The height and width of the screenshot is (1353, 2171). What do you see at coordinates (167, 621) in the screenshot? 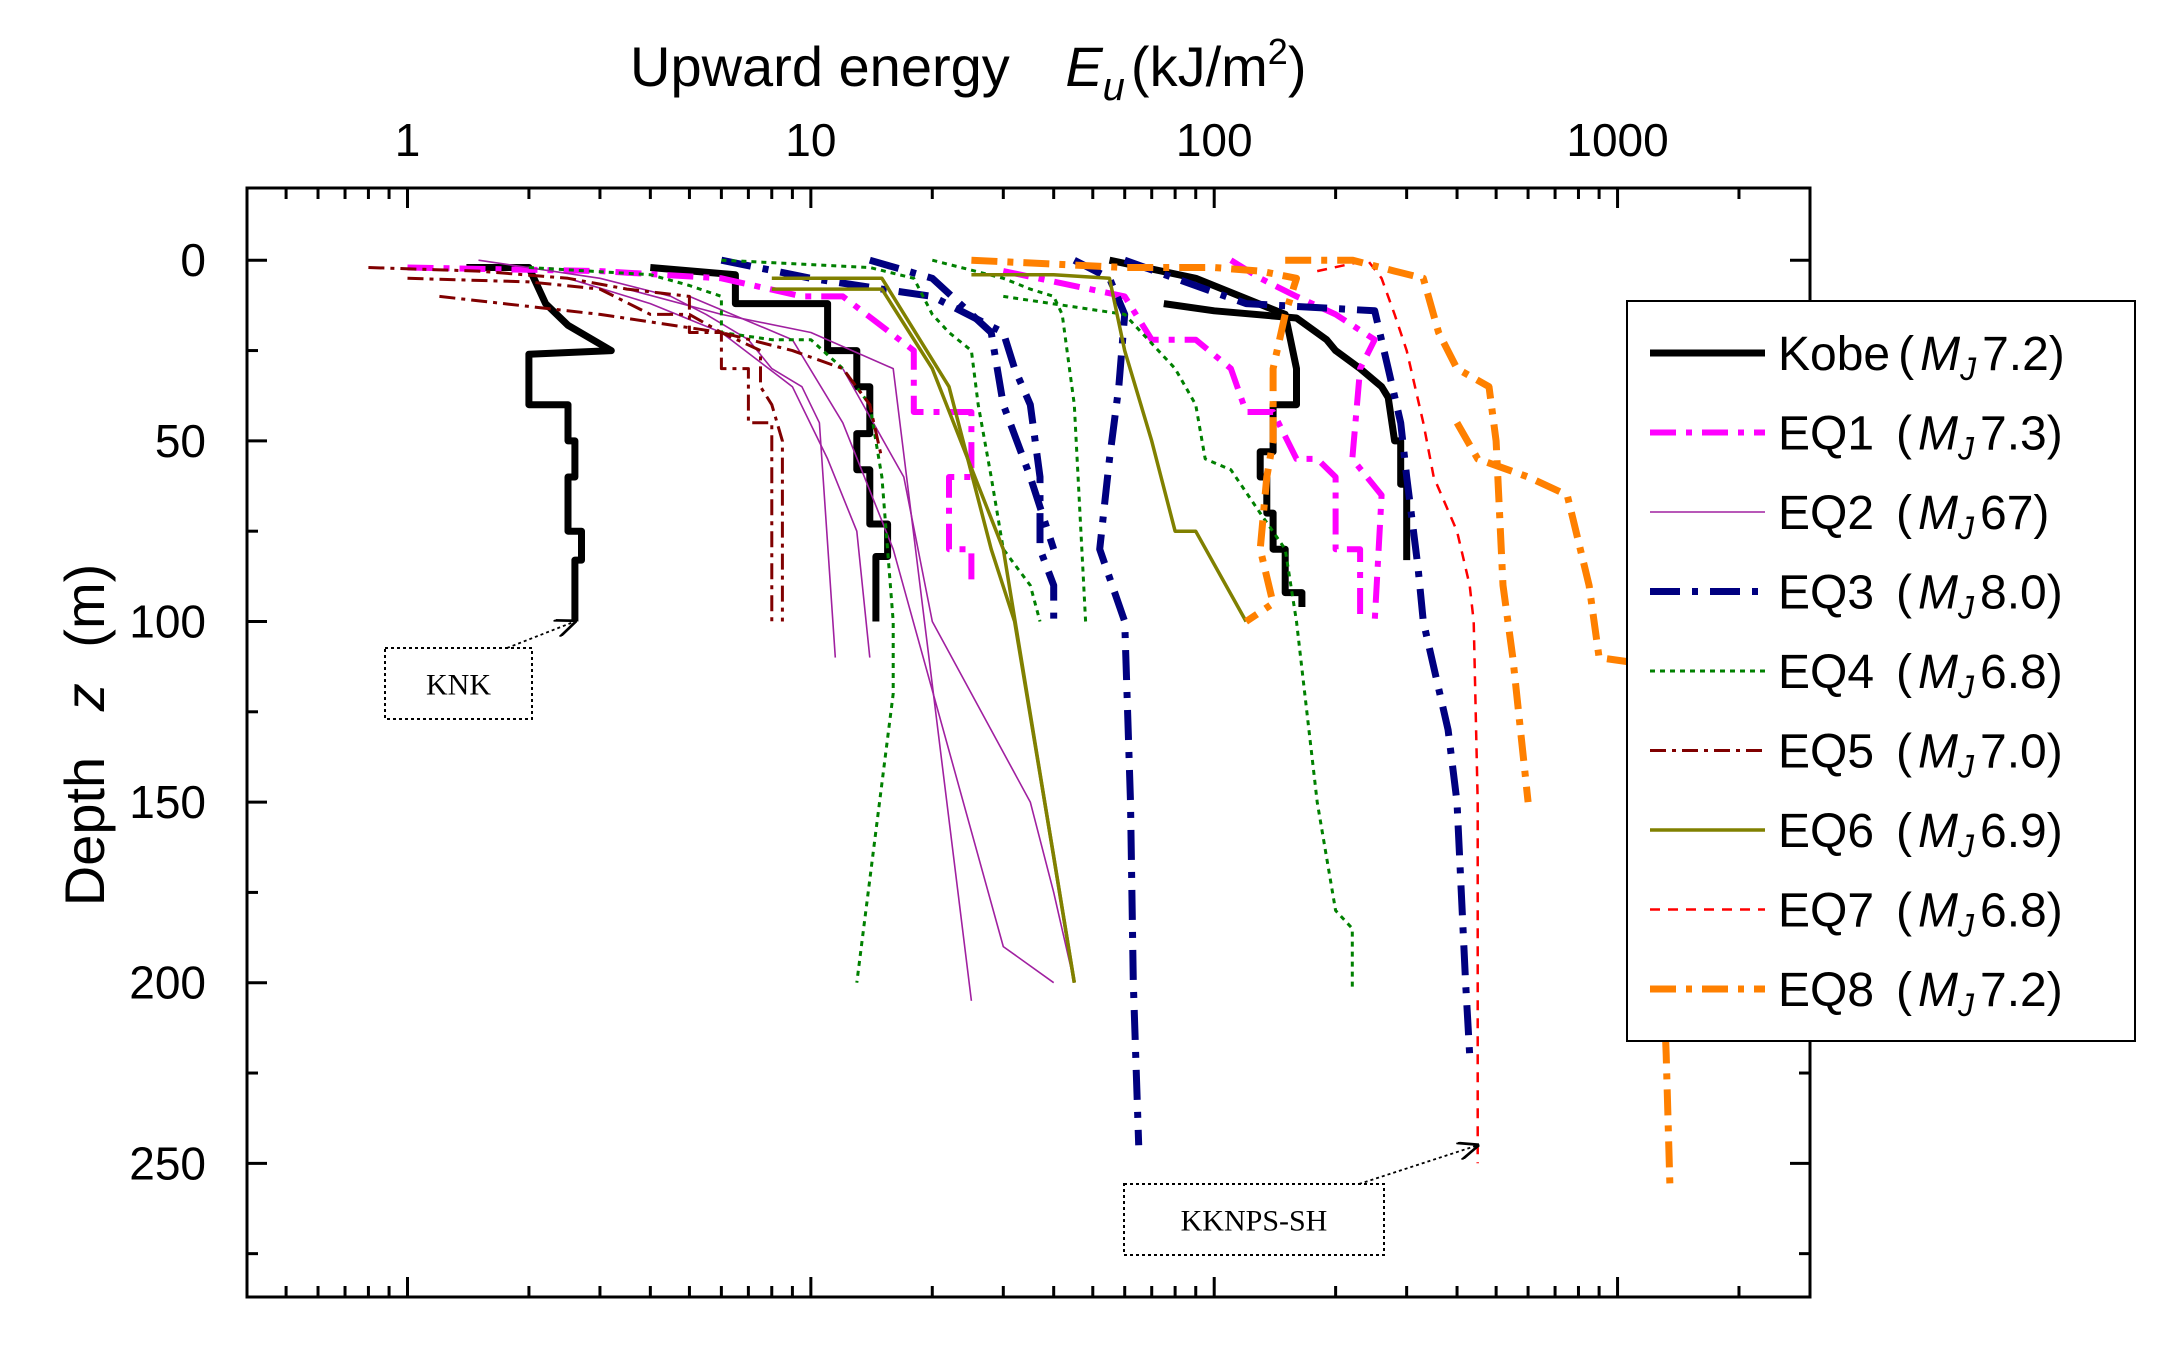
I see `y-tick-label: 100` at bounding box center [167, 621].